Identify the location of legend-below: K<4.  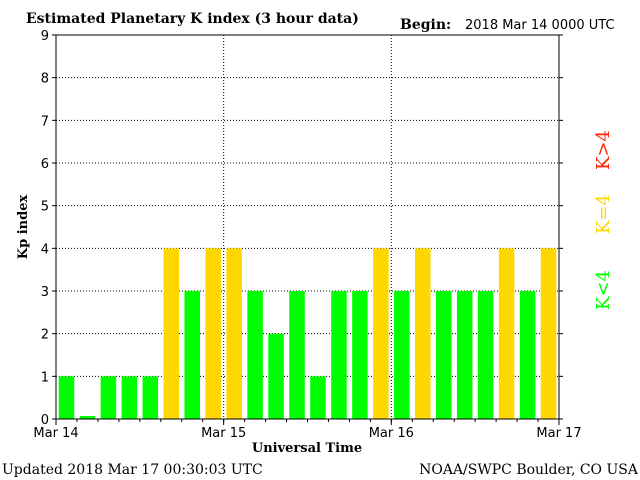
(603, 290).